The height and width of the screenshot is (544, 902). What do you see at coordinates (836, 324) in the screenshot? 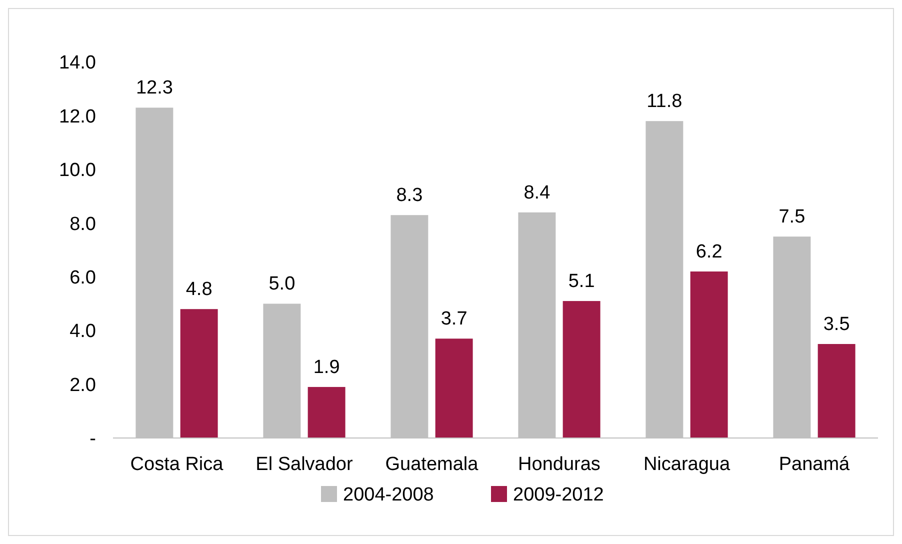
I see `data-label: 3.5` at bounding box center [836, 324].